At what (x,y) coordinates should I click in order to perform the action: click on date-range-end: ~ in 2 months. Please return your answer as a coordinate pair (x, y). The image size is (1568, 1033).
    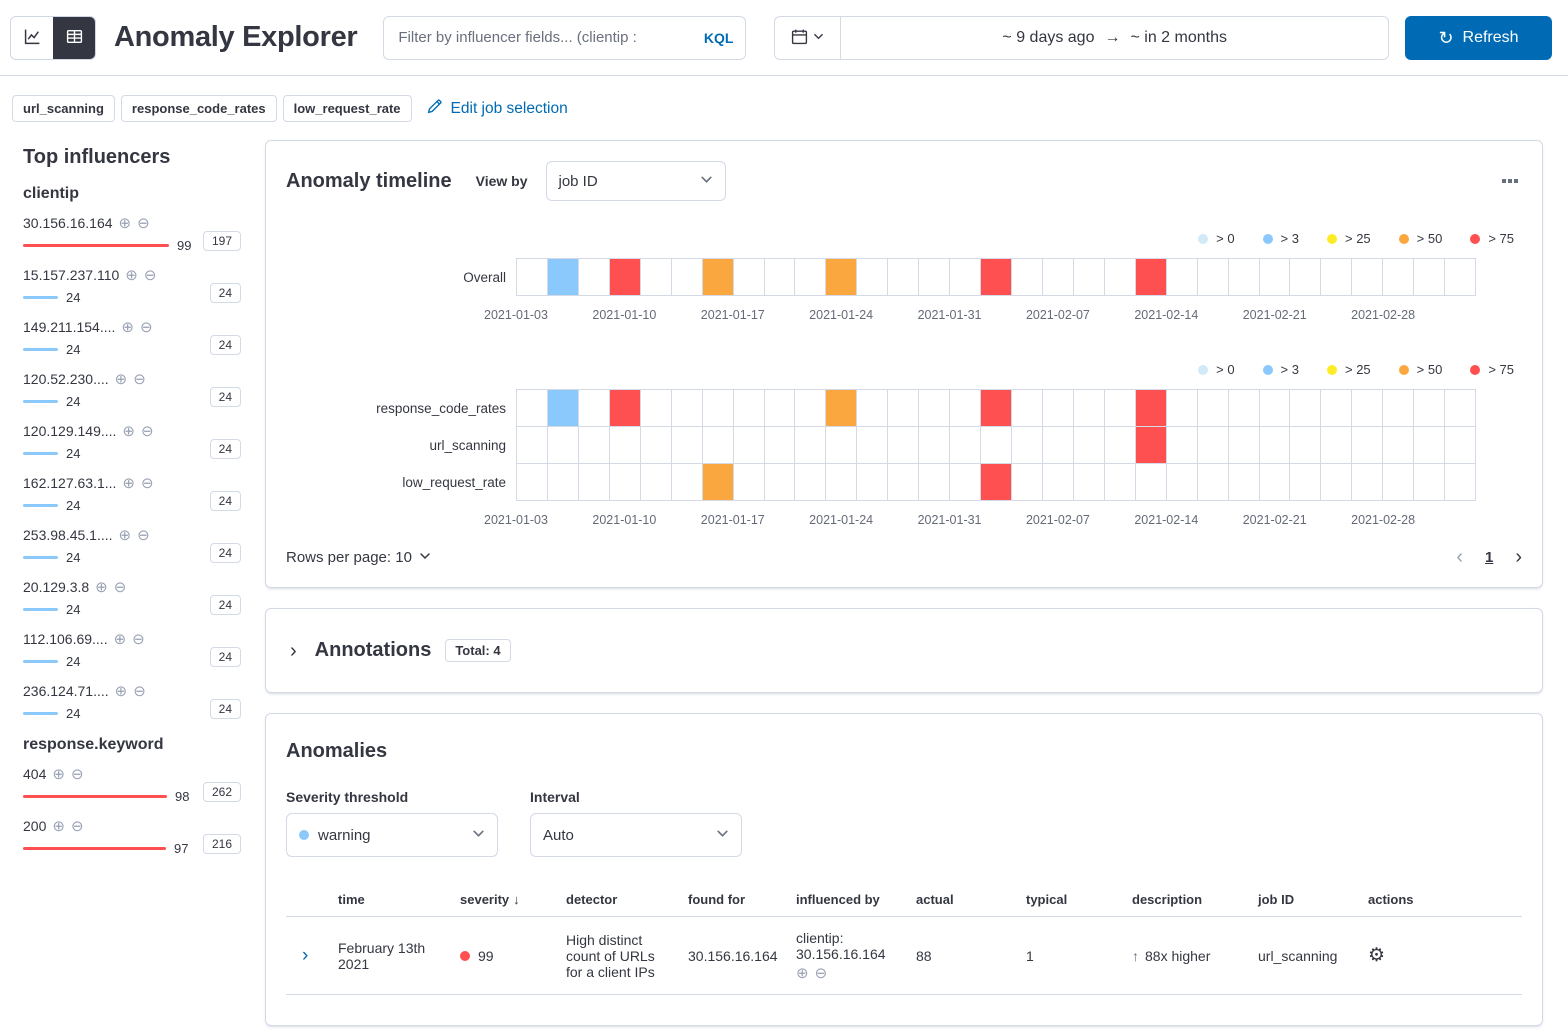
    Looking at the image, I should click on (1178, 37).